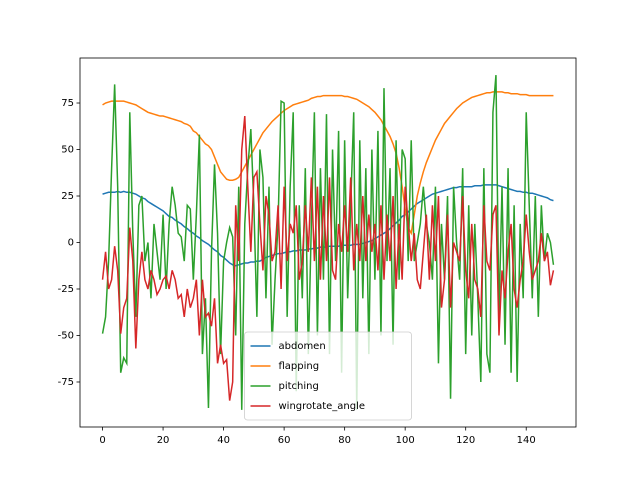  What do you see at coordinates (344, 440) in the screenshot?
I see `x-tick-label: 80` at bounding box center [344, 440].